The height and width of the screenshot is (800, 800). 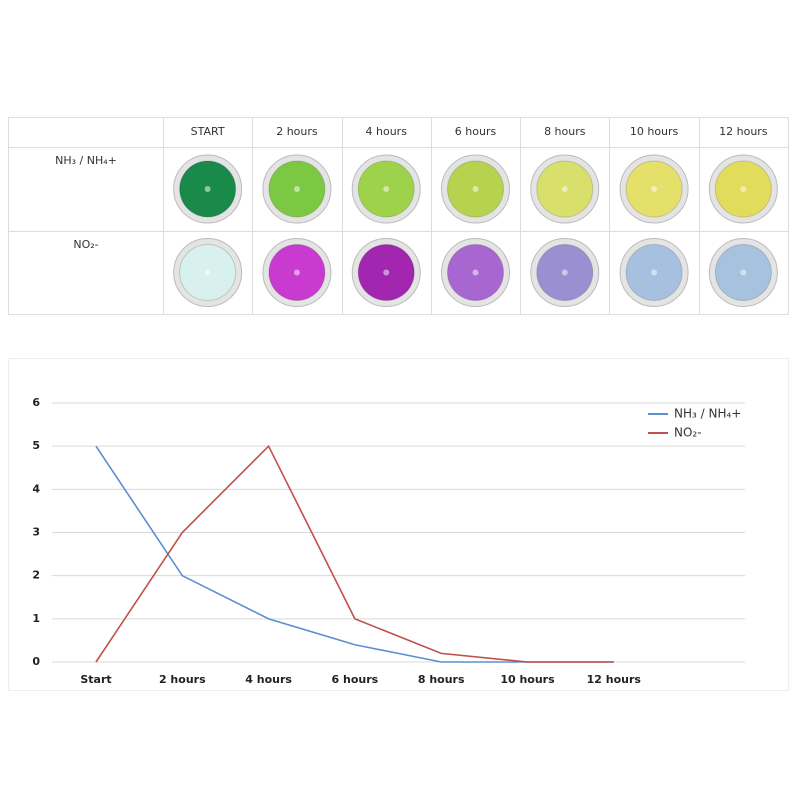 What do you see at coordinates (614, 679) in the screenshot?
I see `x-tick-label: 12 hours` at bounding box center [614, 679].